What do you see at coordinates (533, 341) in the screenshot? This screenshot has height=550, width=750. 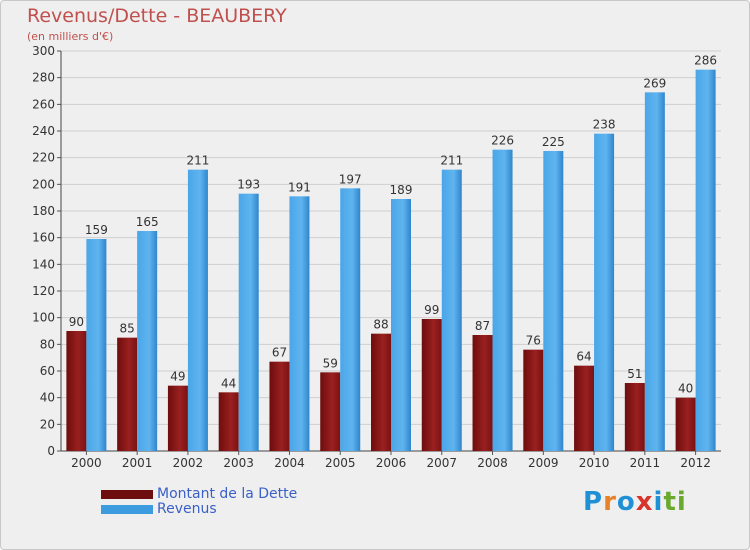 I see `data-label-dette: 76` at bounding box center [533, 341].